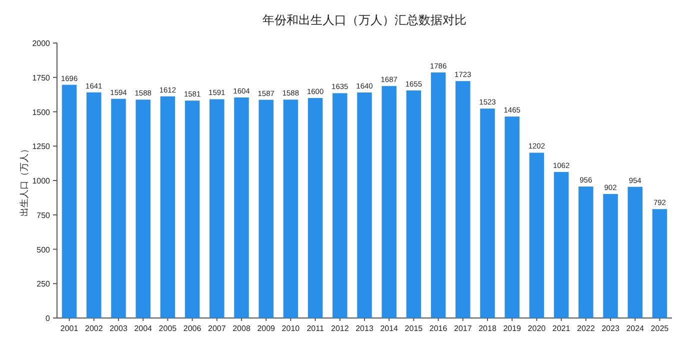 The image size is (681, 337). What do you see at coordinates (69, 328) in the screenshot?
I see `x-tick-label: 2001` at bounding box center [69, 328].